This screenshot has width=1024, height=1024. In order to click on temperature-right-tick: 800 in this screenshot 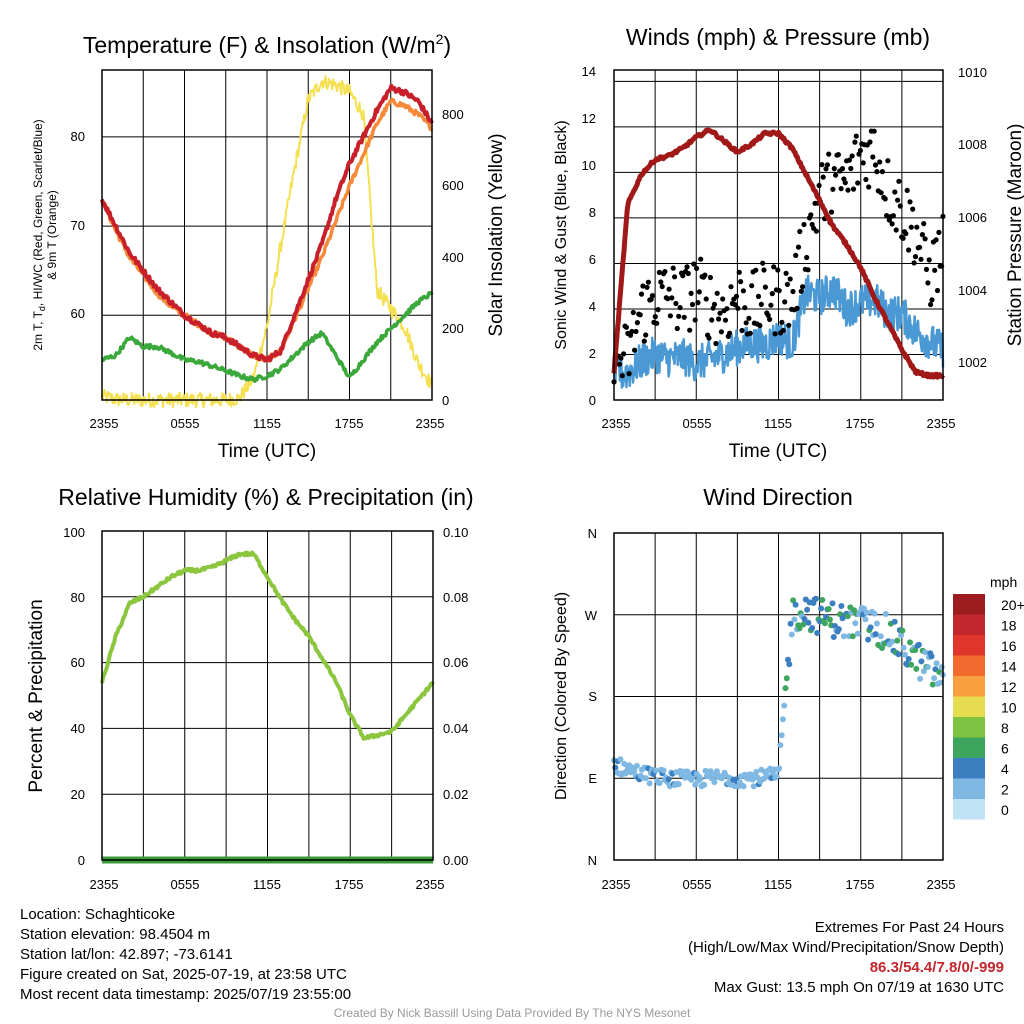, I will do `click(453, 114)`.